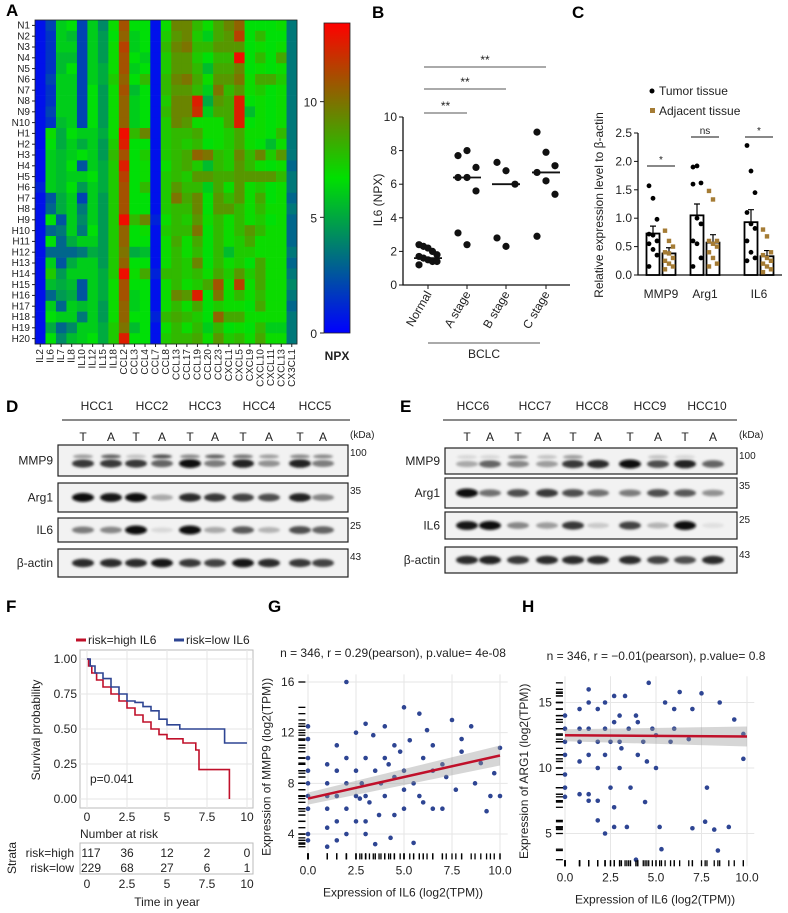  Describe the element at coordinates (250, 365) in the screenshot. I see `heatmap-column-label: CXCL9` at that location.